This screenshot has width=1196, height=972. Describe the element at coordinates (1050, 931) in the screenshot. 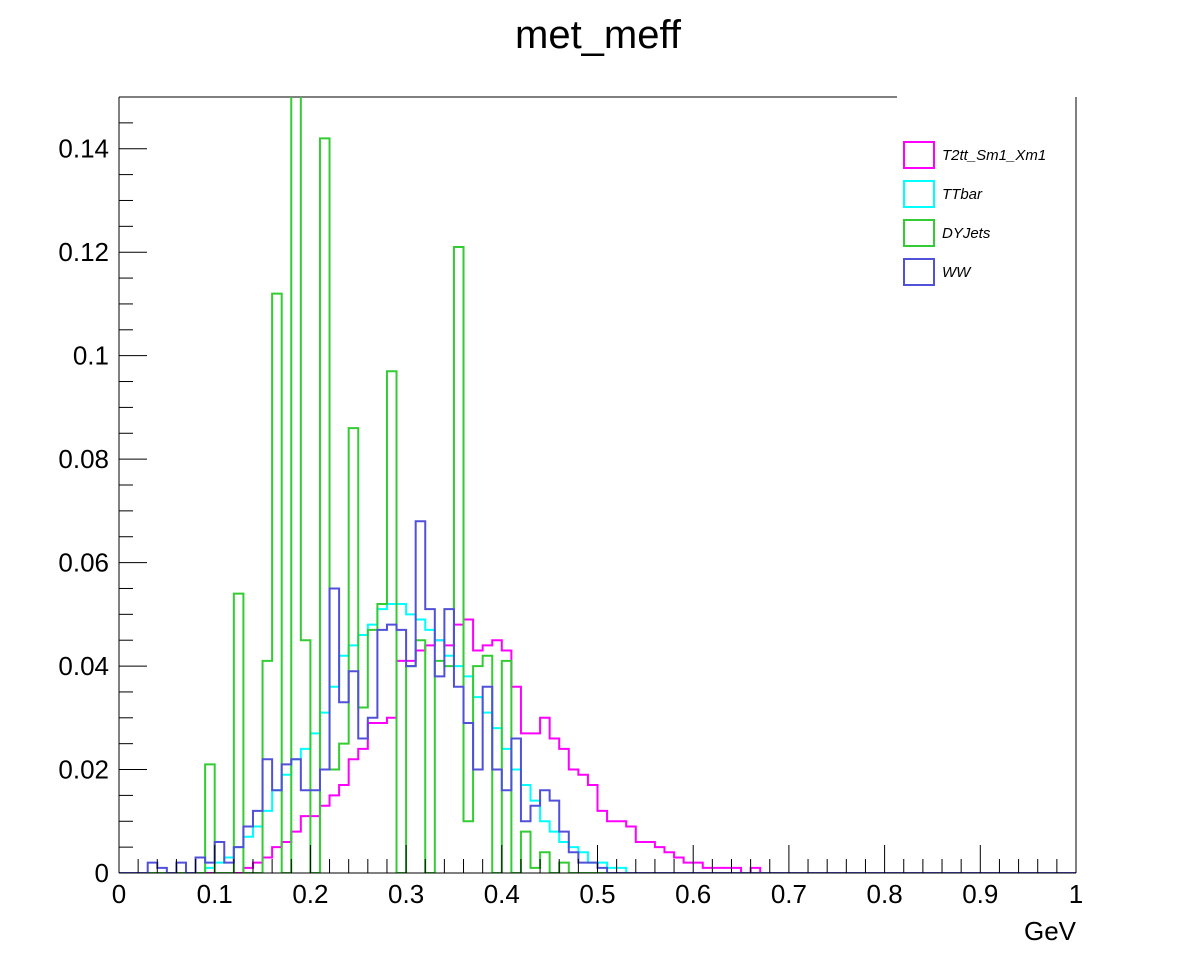

I see `x-axis-title: GeV` at that location.